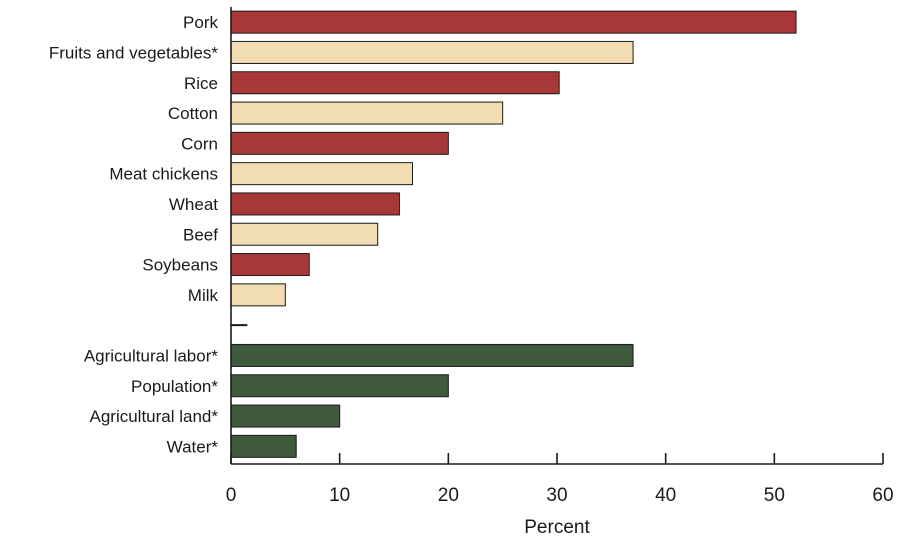 Image resolution: width=897 pixels, height=541 pixels. Describe the element at coordinates (367, 113) in the screenshot. I see `bar-cotton` at that location.